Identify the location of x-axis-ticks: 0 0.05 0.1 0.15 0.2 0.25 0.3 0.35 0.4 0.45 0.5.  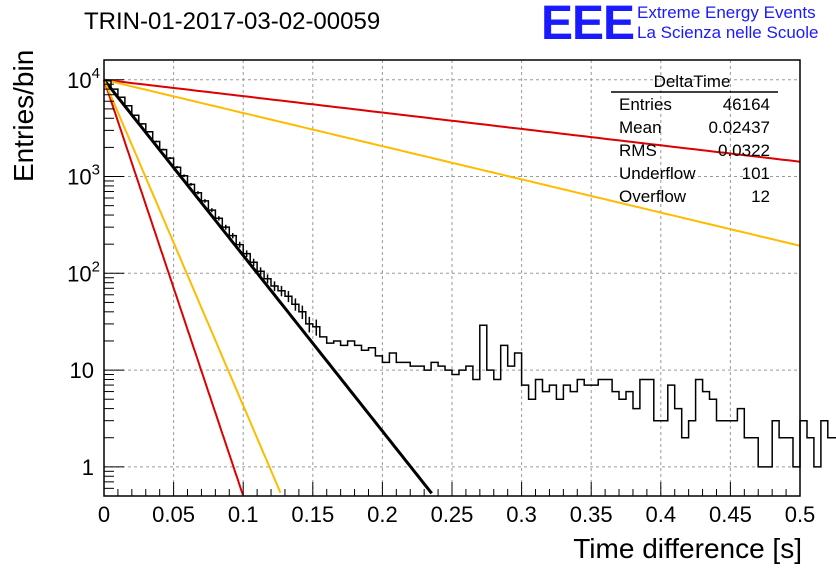
(456, 504).